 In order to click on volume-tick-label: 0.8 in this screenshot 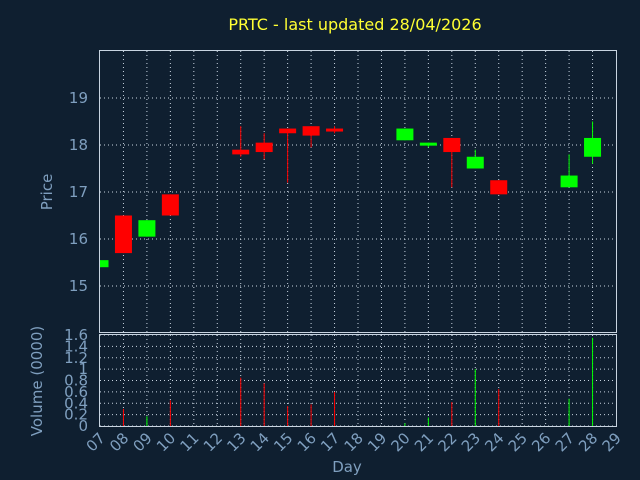, I will do `click(76, 381)`.